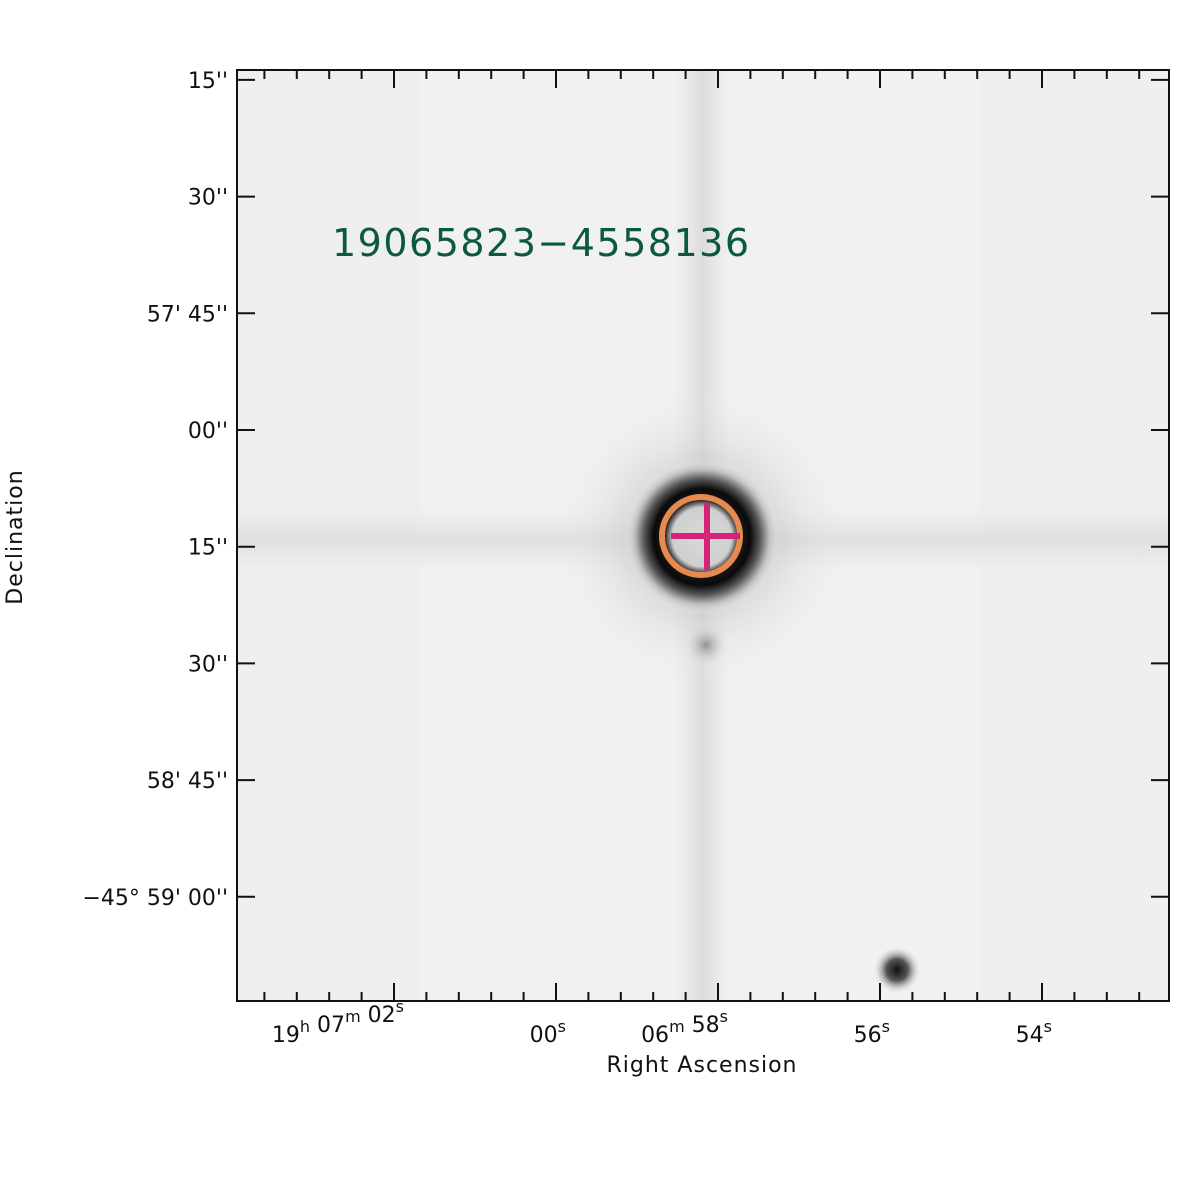 The width and height of the screenshot is (1180, 1180). Describe the element at coordinates (208, 431) in the screenshot. I see `dec-tick-label: 00''` at that location.